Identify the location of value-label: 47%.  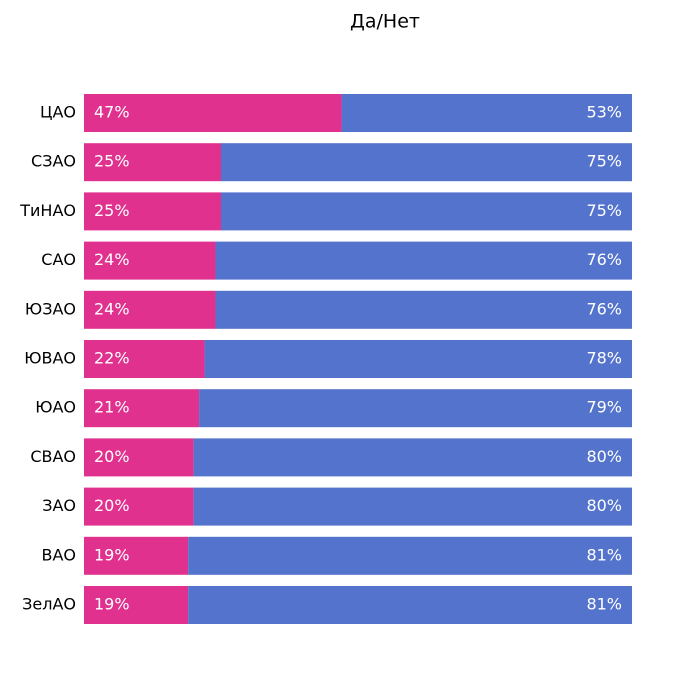
(112, 112).